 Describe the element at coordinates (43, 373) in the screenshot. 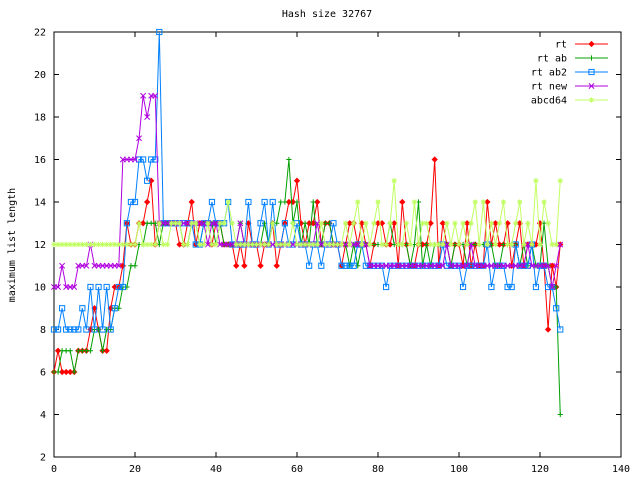

I see `y-tick-label-2: 6` at that location.